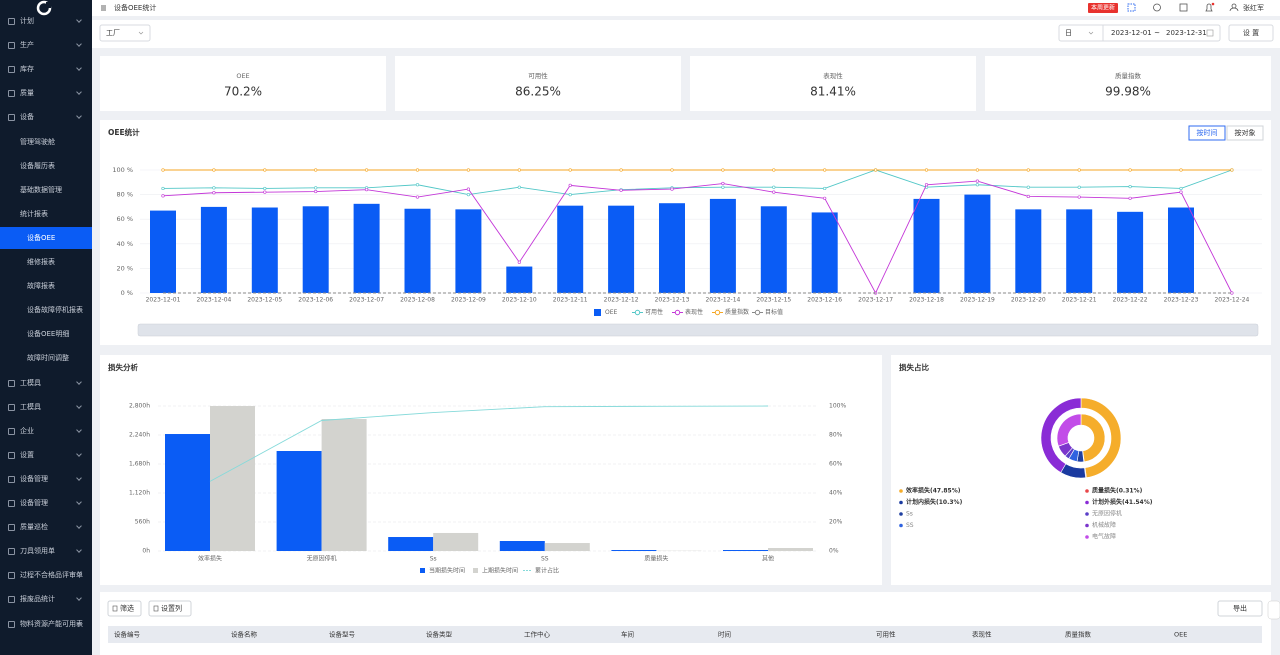 Image resolution: width=1280 pixels, height=655 pixels. Describe the element at coordinates (697, 182) in the screenshot. I see `line` at that location.